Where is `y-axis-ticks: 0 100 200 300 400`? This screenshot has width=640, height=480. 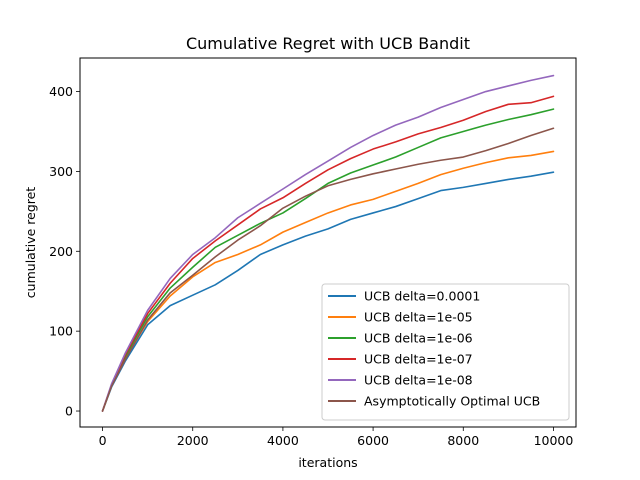 y-axis-ticks: 0 100 200 300 400 is located at coordinates (64, 251).